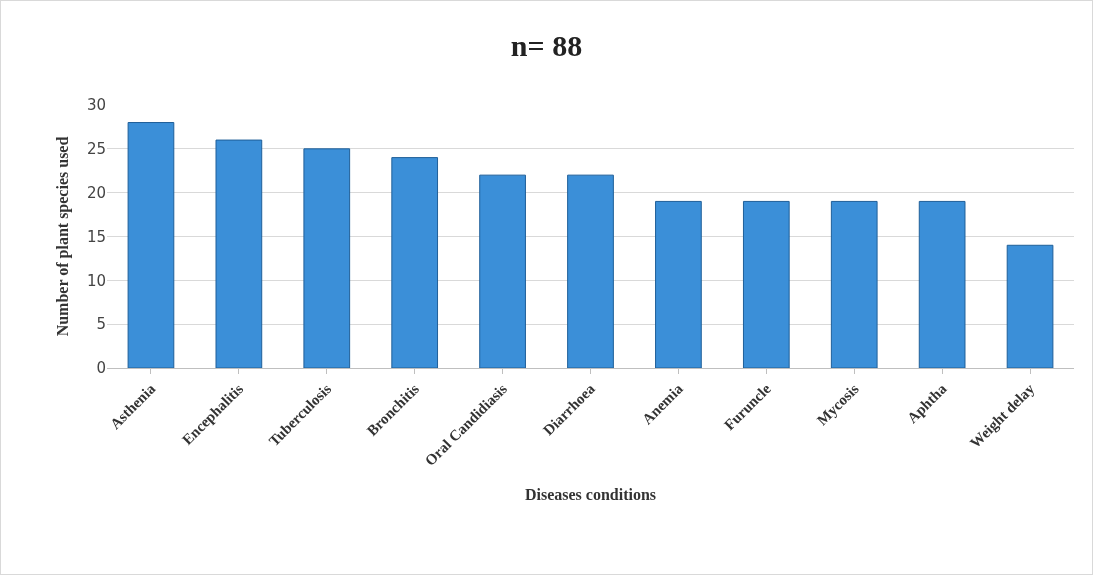 This screenshot has width=1093, height=575. Describe the element at coordinates (101, 368) in the screenshot. I see `y-tick-label: 0` at that location.